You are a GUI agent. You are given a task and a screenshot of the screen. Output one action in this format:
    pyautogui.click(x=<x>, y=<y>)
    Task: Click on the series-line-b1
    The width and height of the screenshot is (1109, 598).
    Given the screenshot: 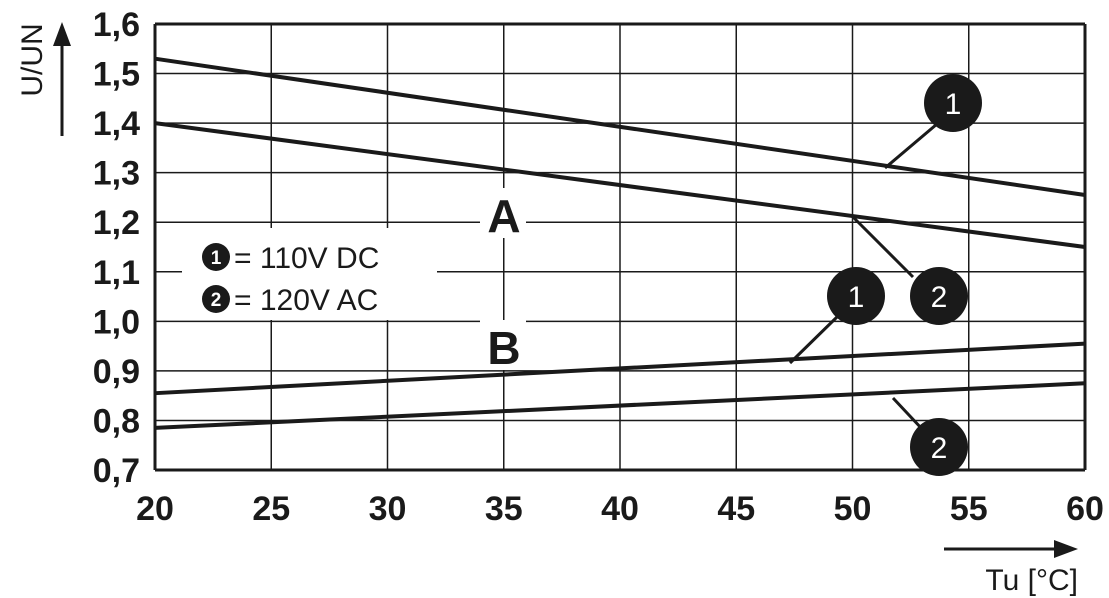 What is the action you would take?
    pyautogui.click(x=620, y=368)
    